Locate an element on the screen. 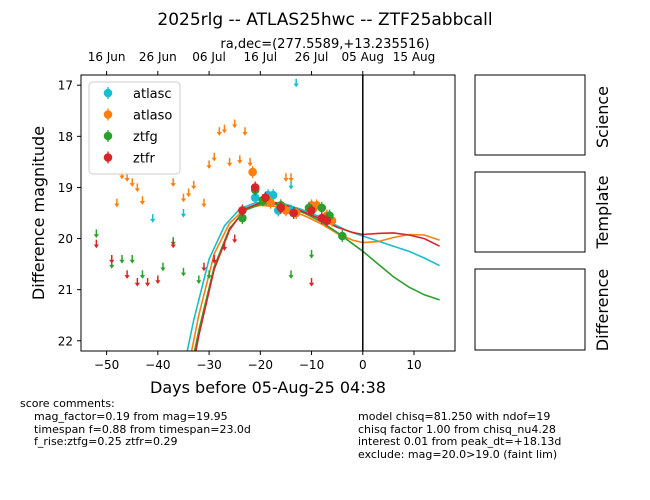 Image resolution: width=650 pixels, height=500 pixels. top-tick-label: 15 Aug is located at coordinates (414, 57).